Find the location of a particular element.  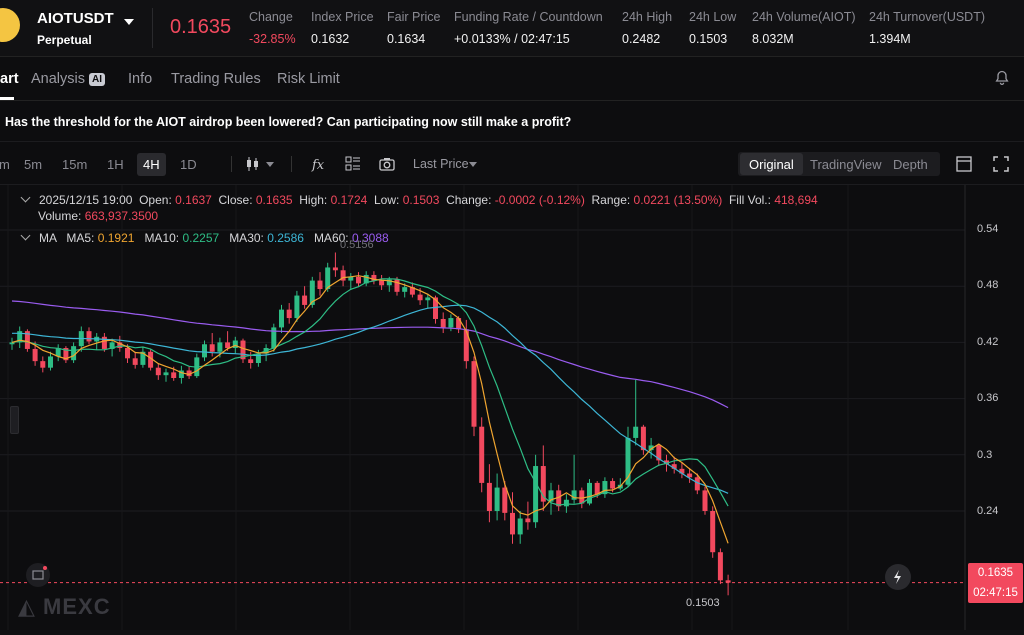

chart-settings-button is located at coordinates (38, 575).